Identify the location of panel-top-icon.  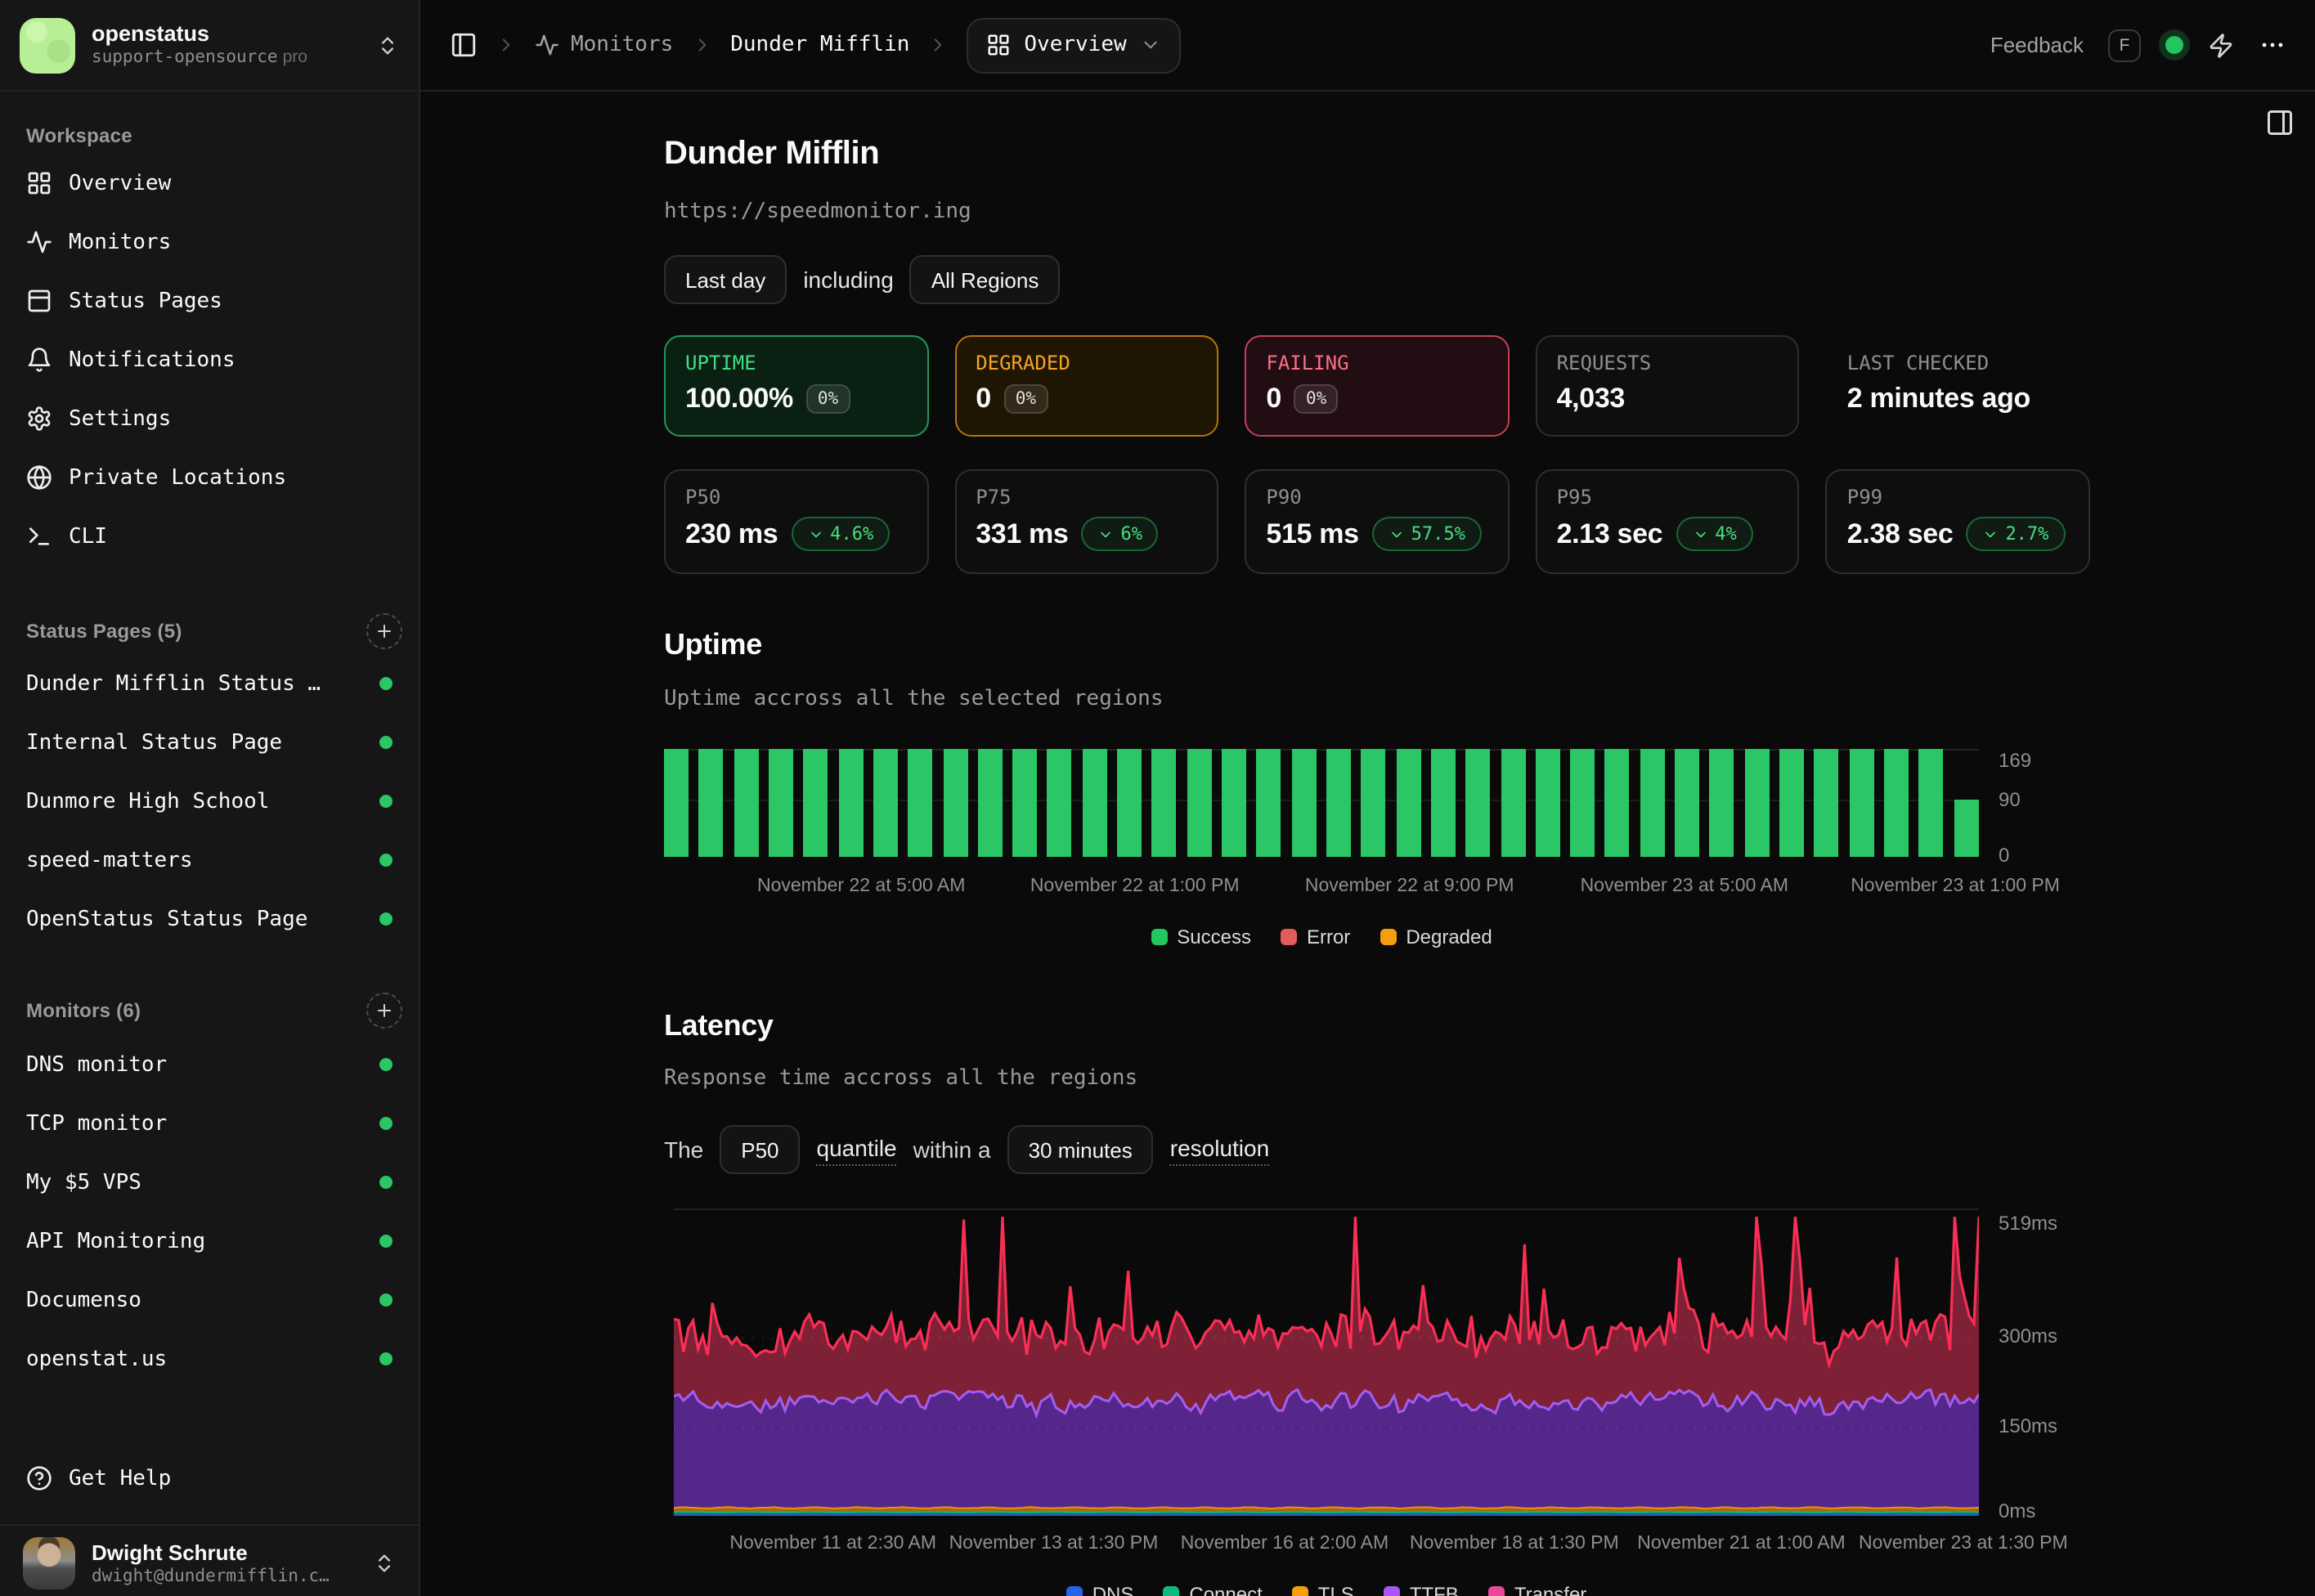
(39, 301).